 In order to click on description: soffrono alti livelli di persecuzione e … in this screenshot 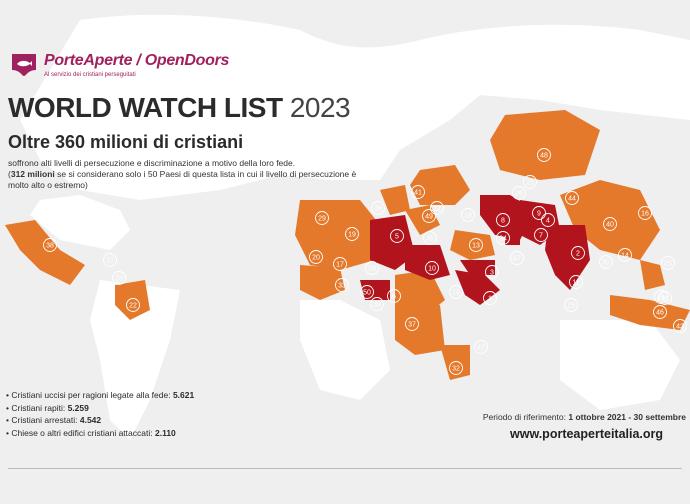, I will do `click(182, 174)`.